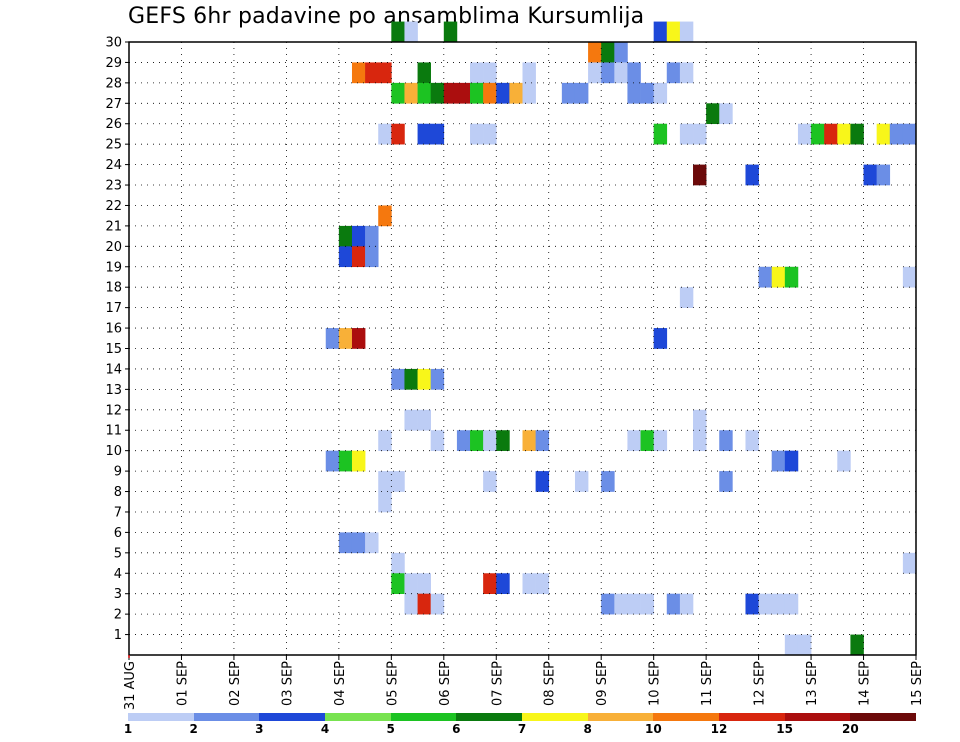 The height and width of the screenshot is (742, 960). What do you see at coordinates (113, 267) in the screenshot?
I see `y-tick-label: 19` at bounding box center [113, 267].